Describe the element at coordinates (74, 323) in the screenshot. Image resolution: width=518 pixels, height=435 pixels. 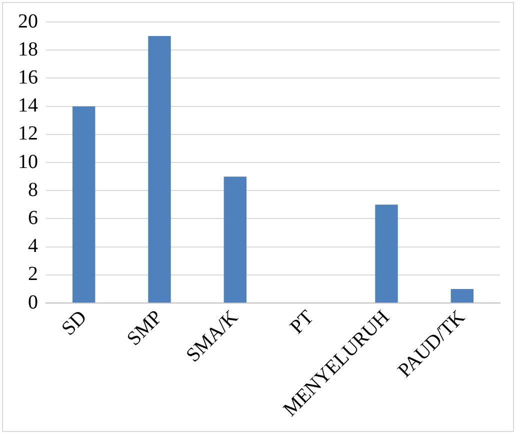
I see `x-tick-label: SD` at that location.